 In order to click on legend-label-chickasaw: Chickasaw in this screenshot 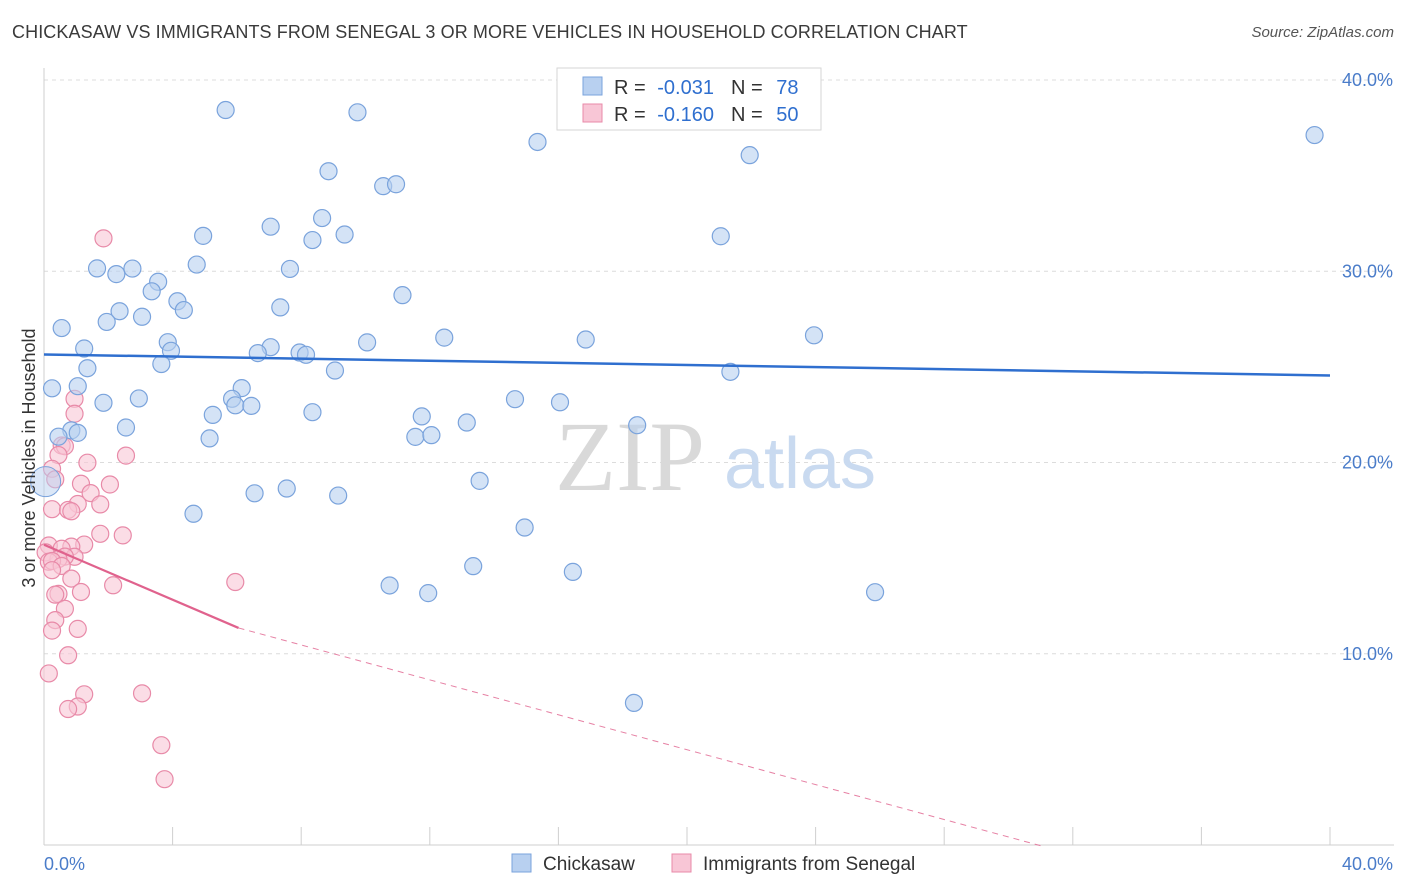, I will do `click(589, 864)`.